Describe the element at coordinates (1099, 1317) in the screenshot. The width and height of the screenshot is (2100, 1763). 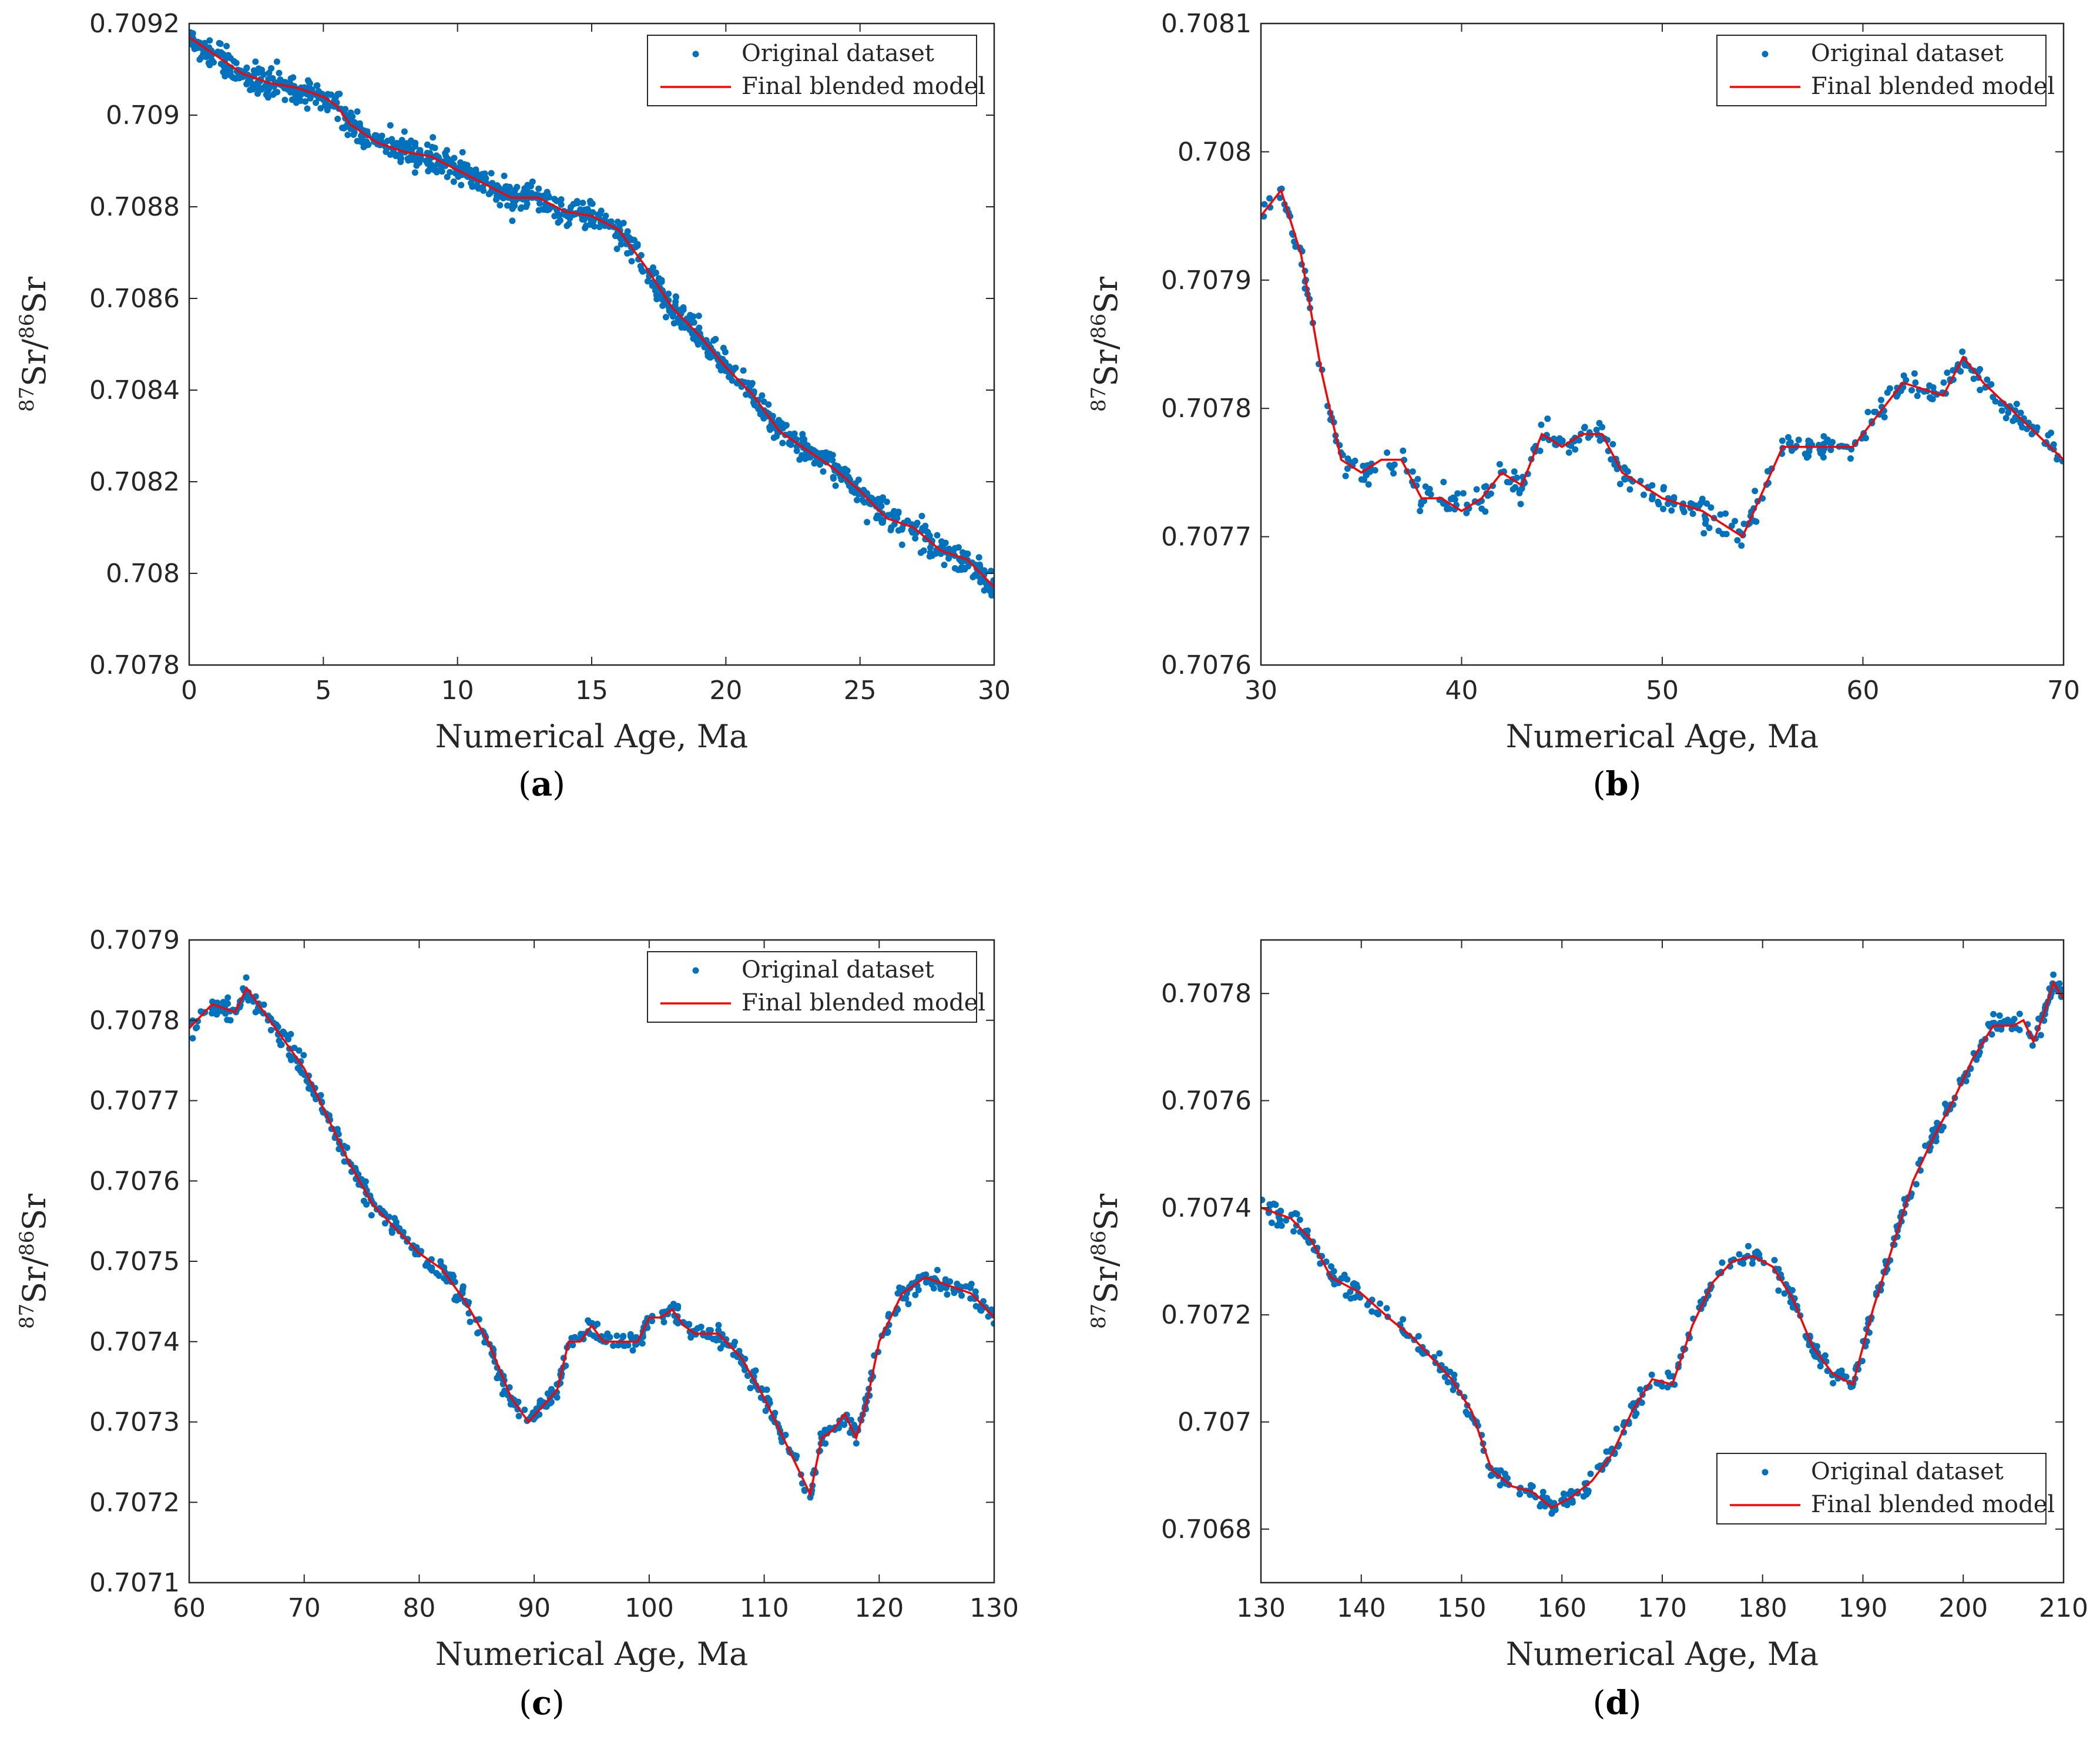
I see `isotope-superscript: 87` at that location.